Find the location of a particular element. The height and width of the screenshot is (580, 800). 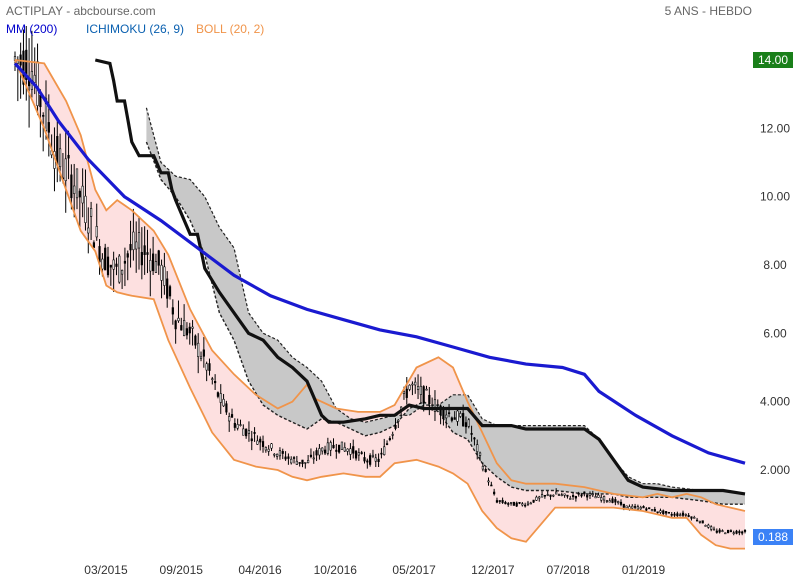

x-tick-label: 07/2018 is located at coordinates (568, 570).